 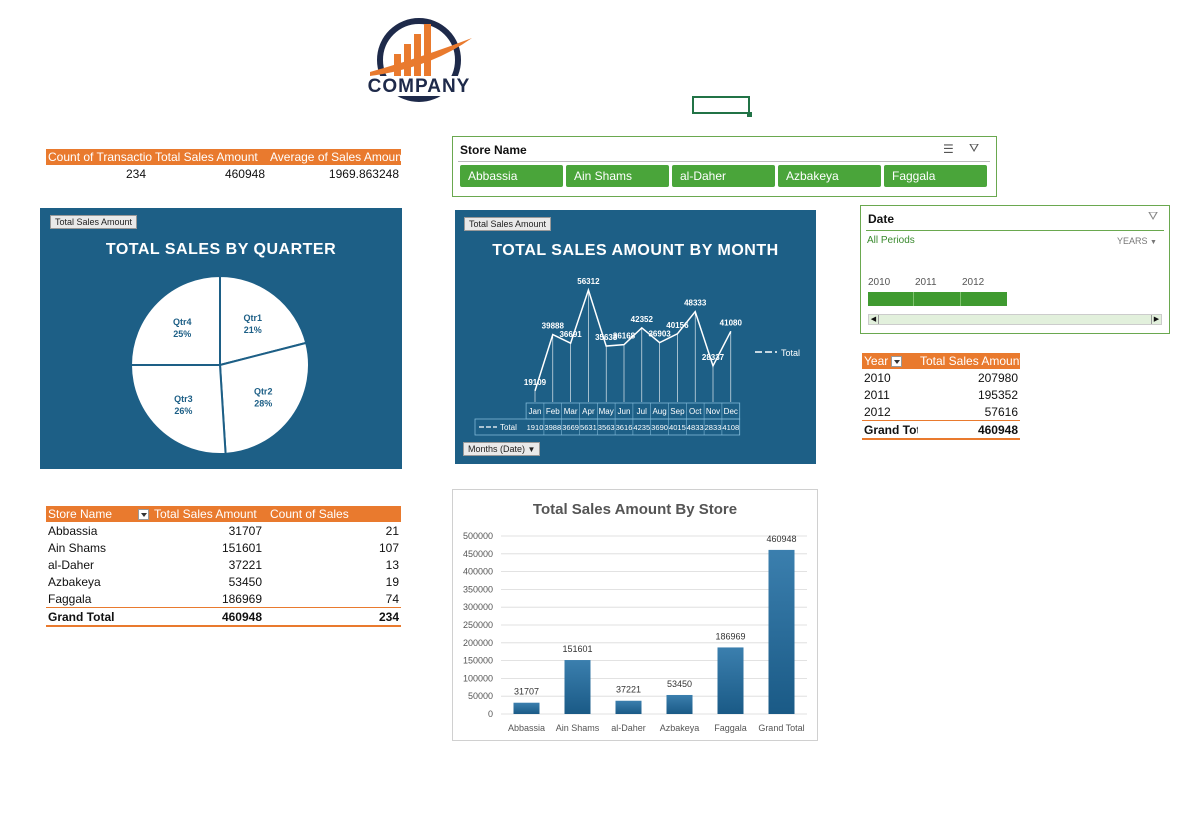 I want to click on sales-cell: 151601, so click(x=241, y=547).